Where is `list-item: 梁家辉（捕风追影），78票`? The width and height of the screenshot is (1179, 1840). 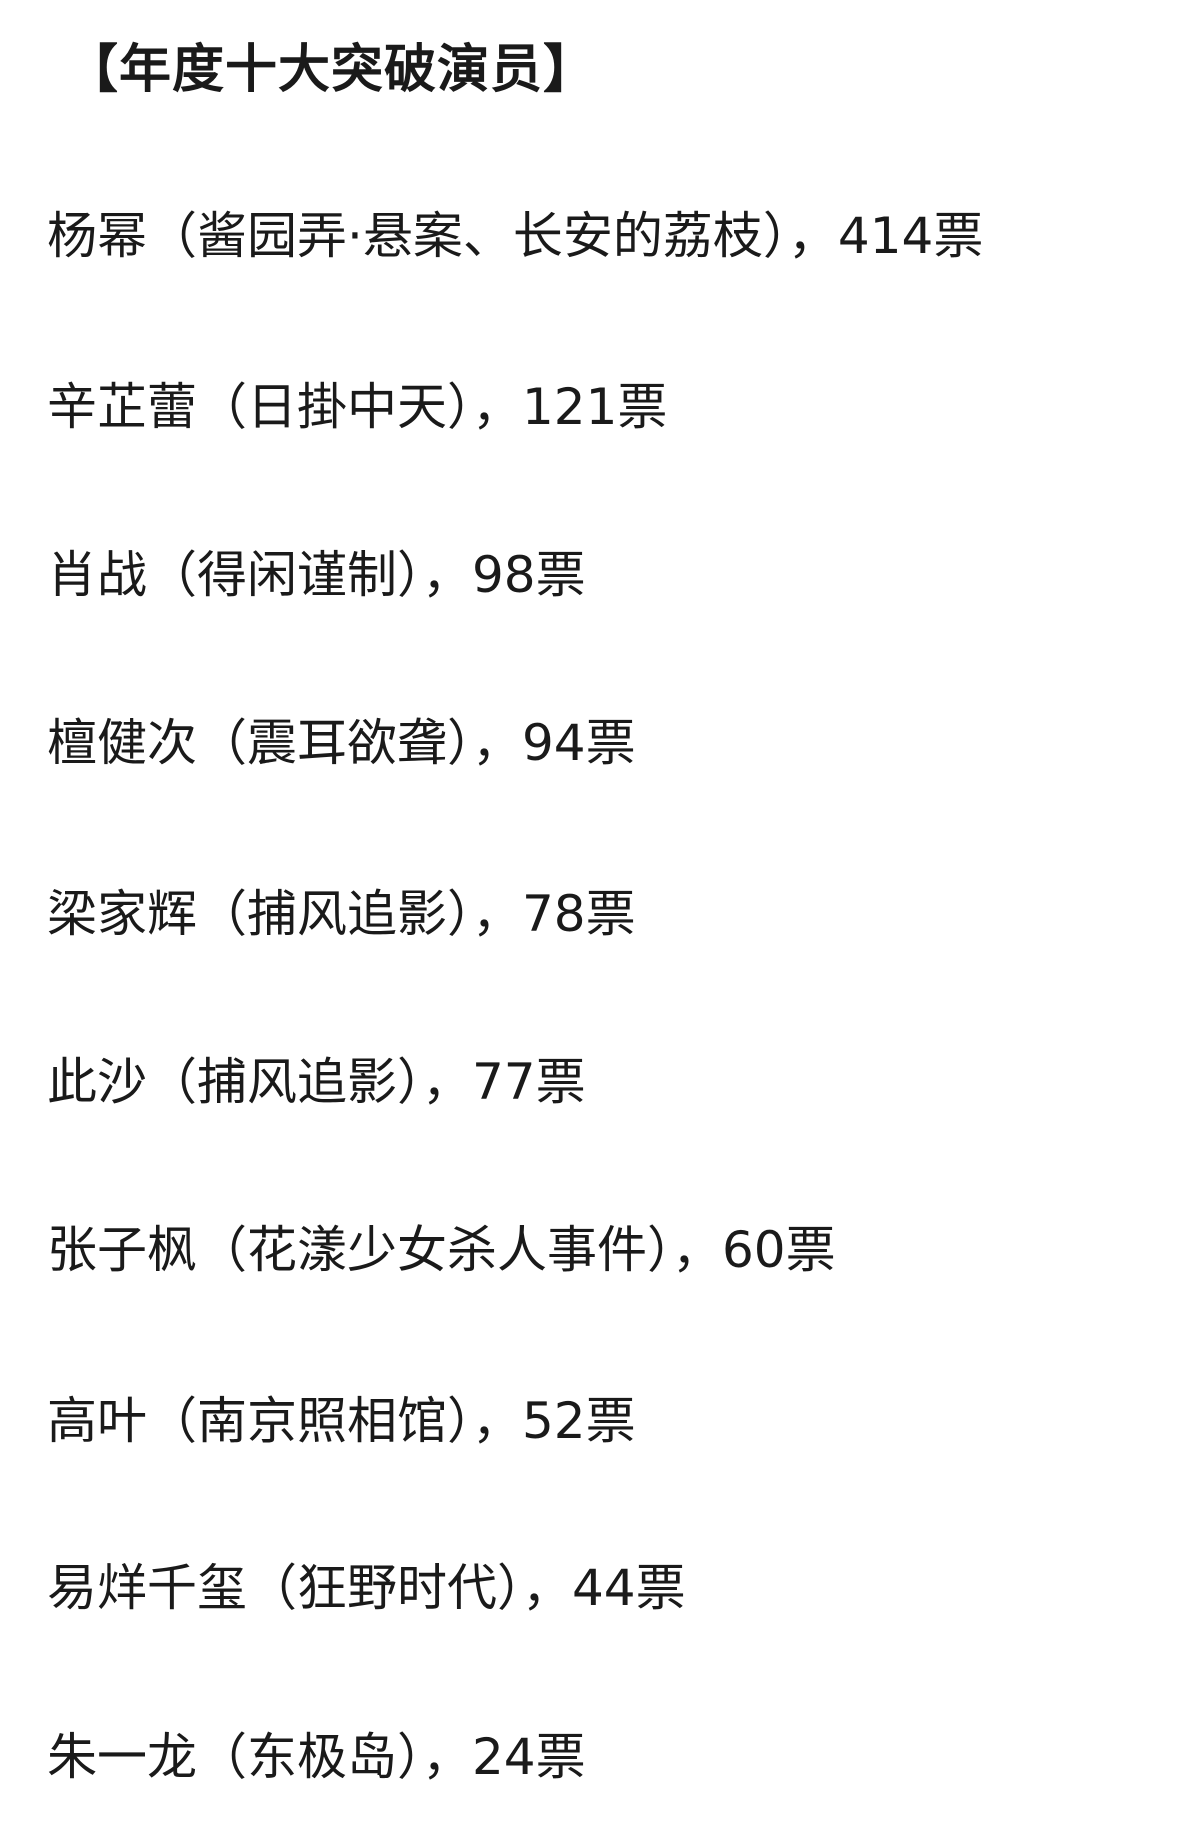
list-item: 梁家辉（捕风追影），78票 is located at coordinates (341, 914).